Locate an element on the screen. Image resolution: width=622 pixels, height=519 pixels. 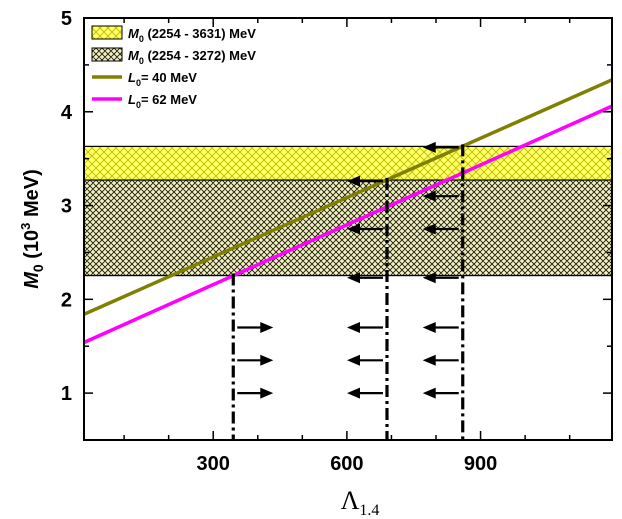
legend-item-0: M0 (2254 - 3631) MeV is located at coordinates (173, 34).